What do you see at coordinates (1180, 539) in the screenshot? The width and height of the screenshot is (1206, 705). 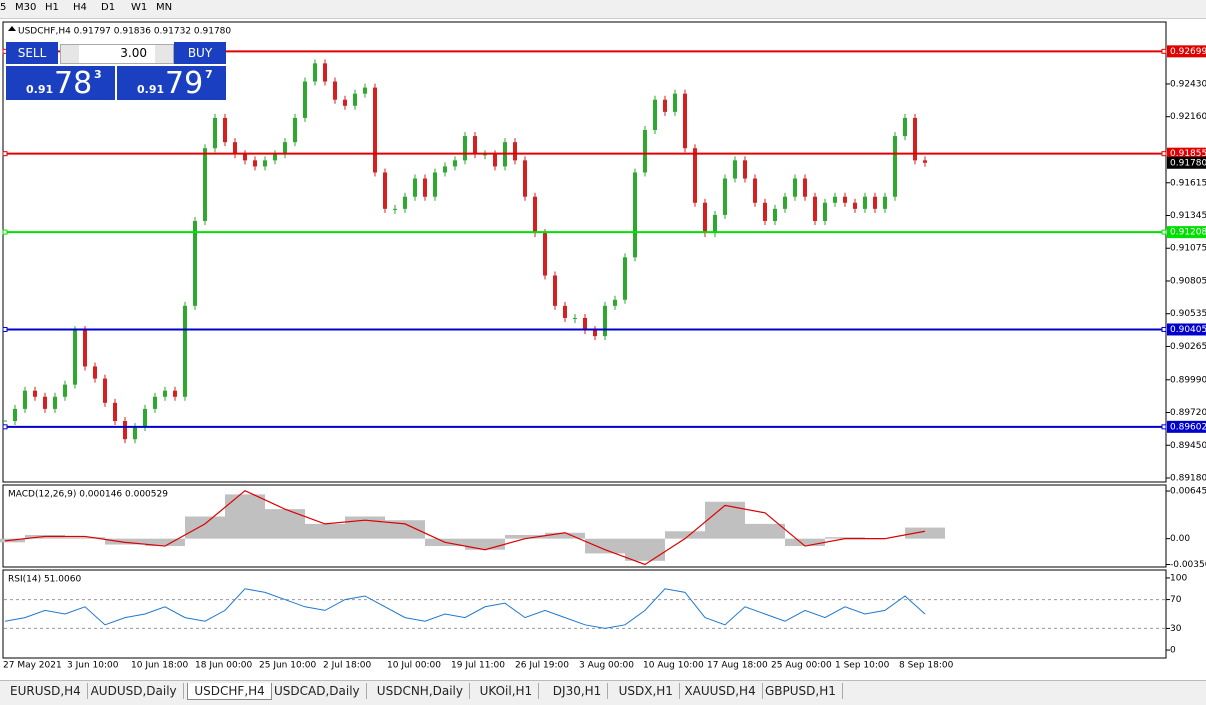 I see `y-tick-label: 0.00` at bounding box center [1180, 539].